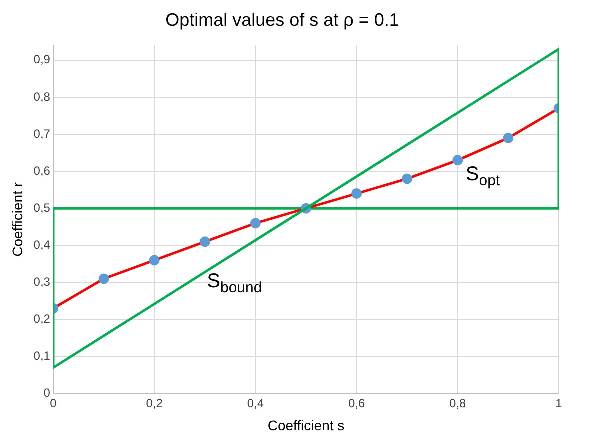  I want to click on y-tick-label: 0,7, so click(42, 133).